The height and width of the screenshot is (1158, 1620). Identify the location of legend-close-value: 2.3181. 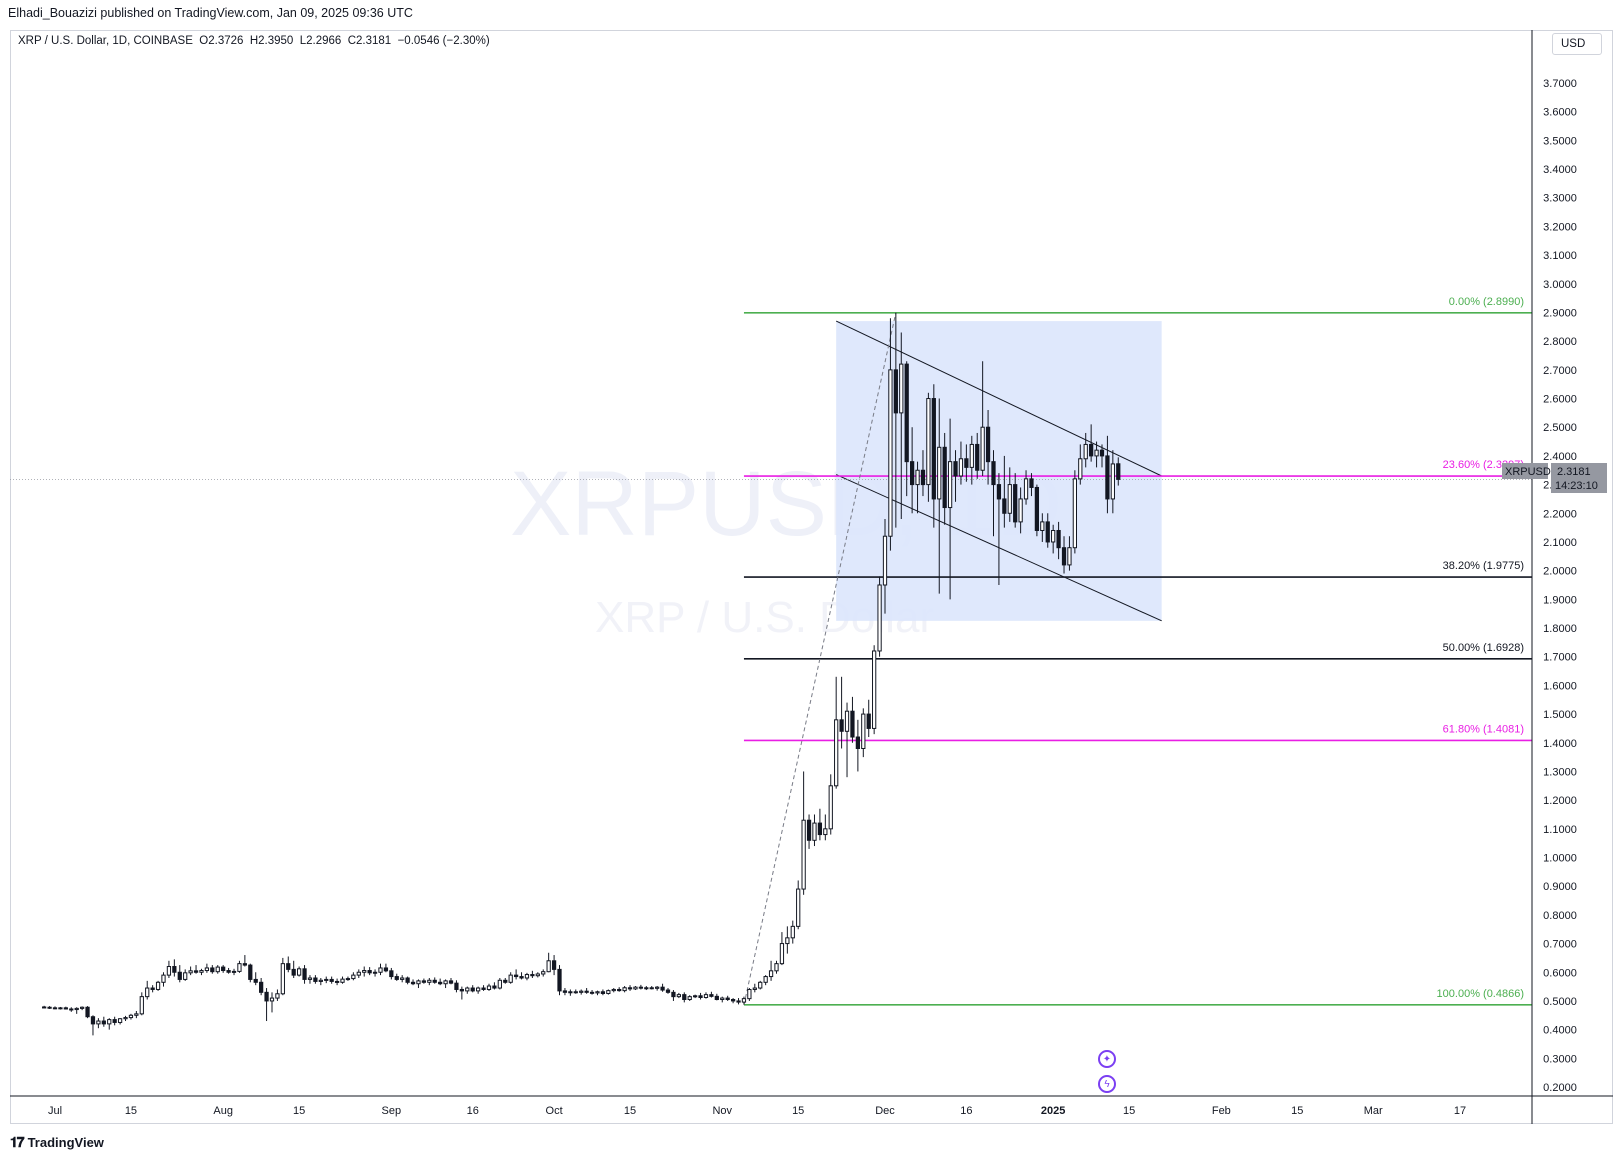
(374, 41).